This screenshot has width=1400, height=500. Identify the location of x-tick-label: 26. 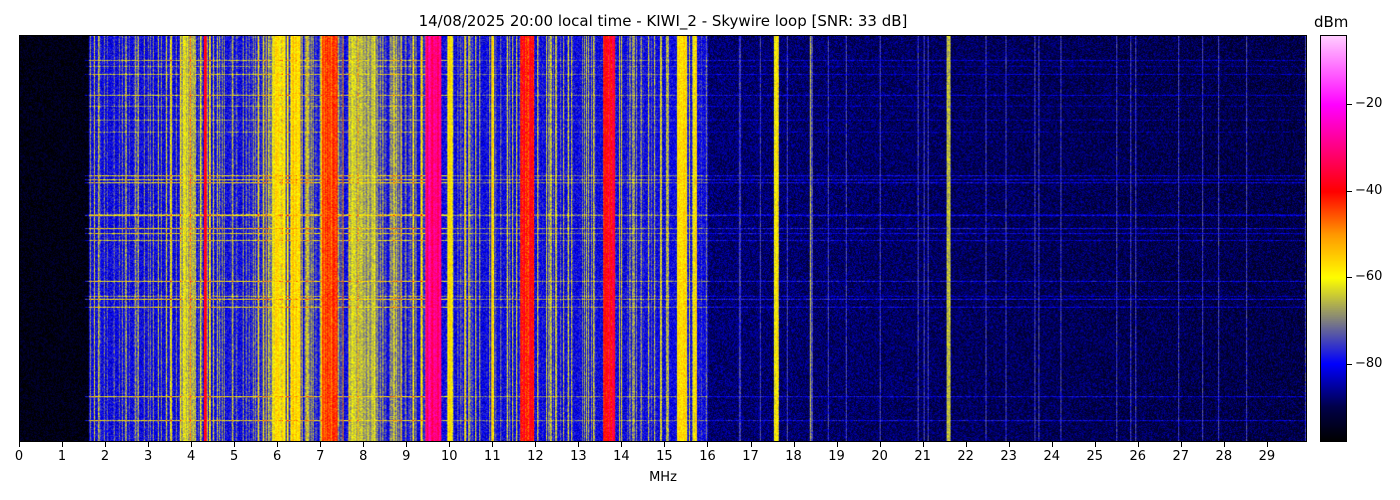
(1138, 456).